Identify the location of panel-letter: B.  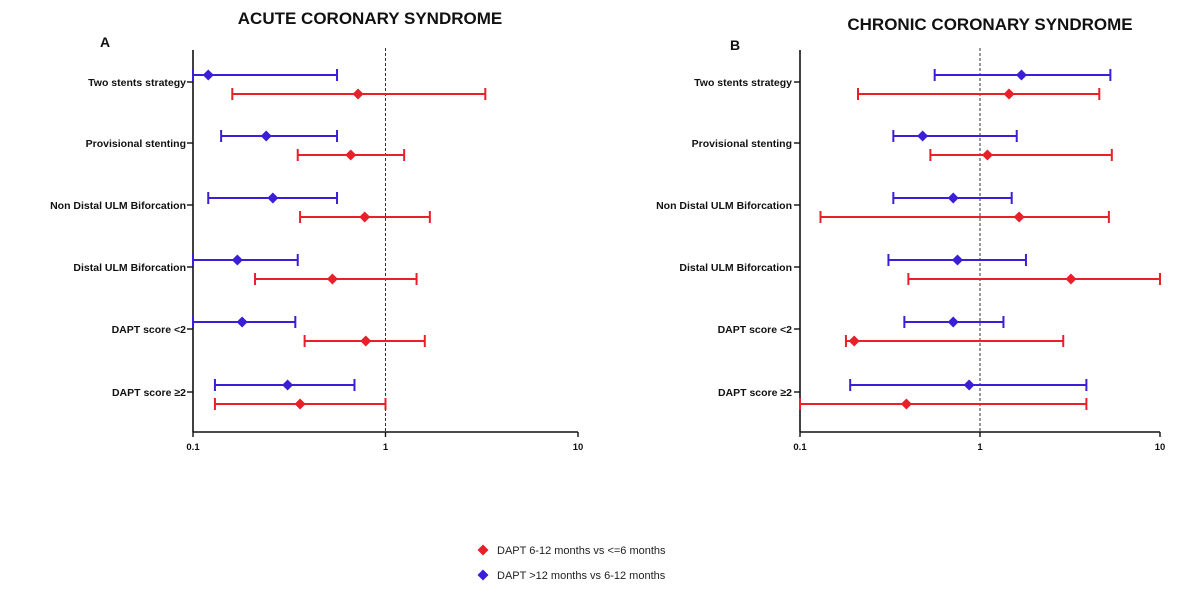
(735, 45).